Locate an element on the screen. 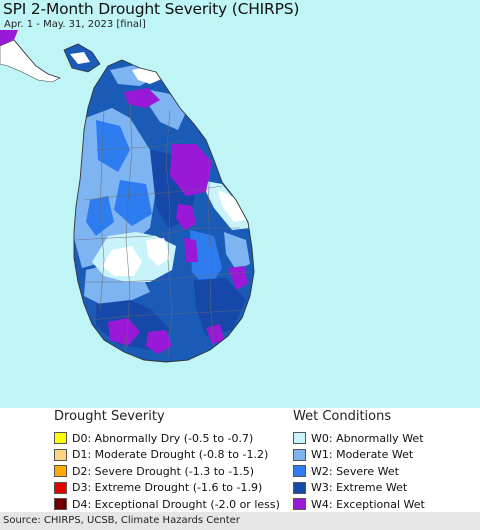 This screenshot has height=530, width=480. legend-item-w1: W1: Moderate Wet is located at coordinates (359, 455).